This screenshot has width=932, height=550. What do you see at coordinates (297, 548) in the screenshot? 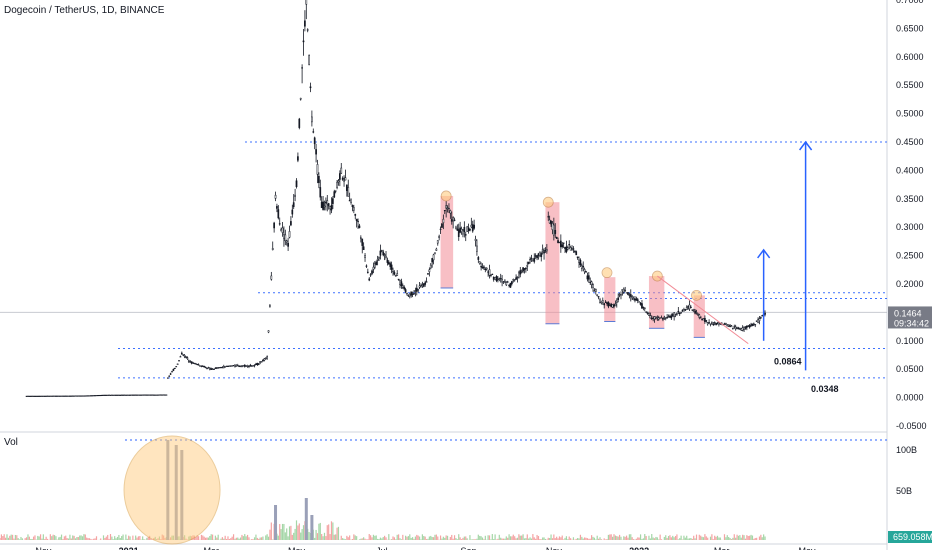
I see `time-tick-label: May` at bounding box center [297, 548].